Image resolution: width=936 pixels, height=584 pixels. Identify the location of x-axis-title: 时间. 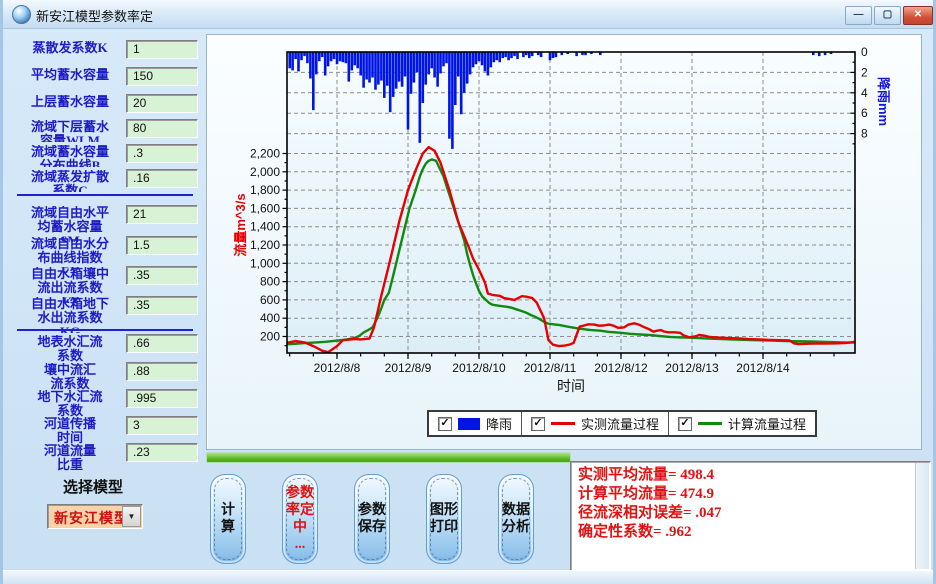
(571, 386).